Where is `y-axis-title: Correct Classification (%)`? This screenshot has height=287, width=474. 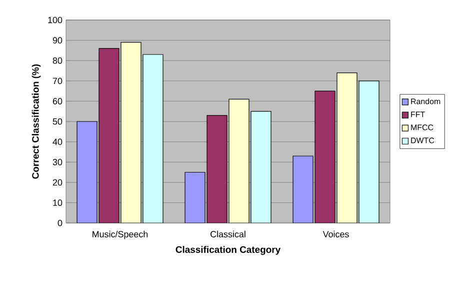
y-axis-title: Correct Classification (%) is located at coordinates (36, 121).